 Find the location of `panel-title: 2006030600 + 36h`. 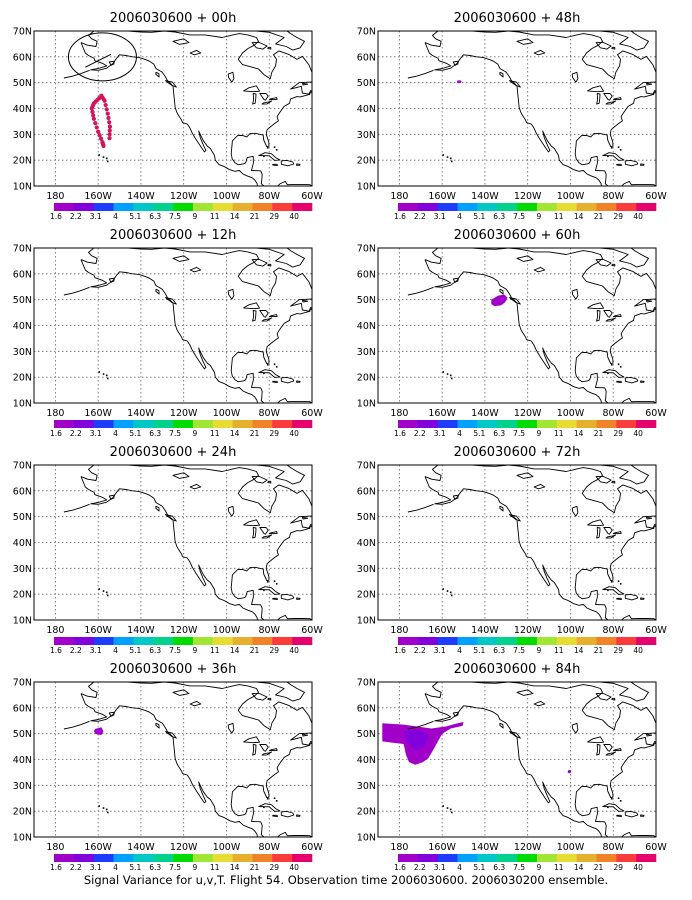

panel-title: 2006030600 + 36h is located at coordinates (173, 669).